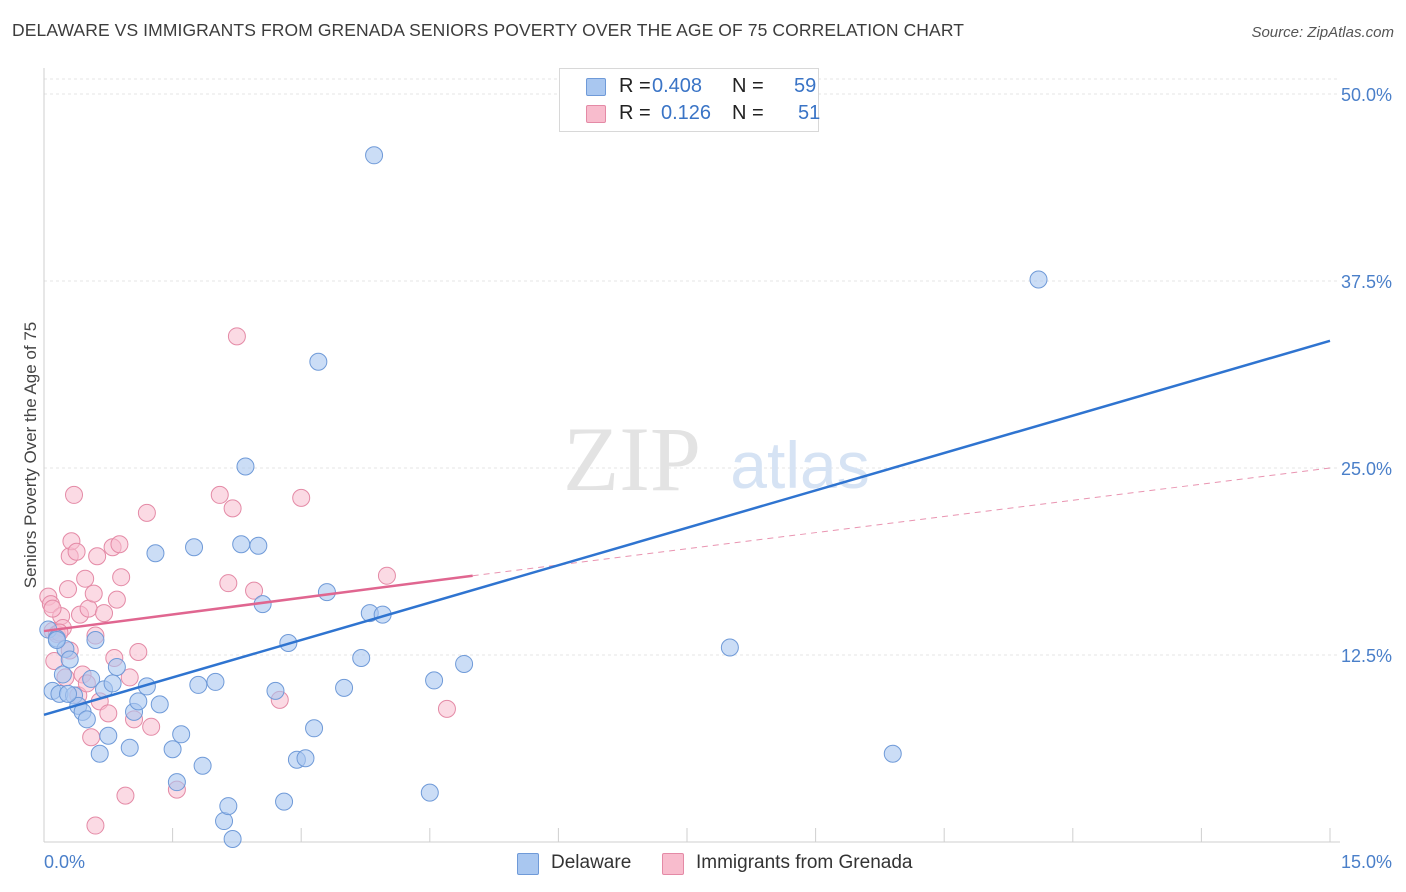 The height and width of the screenshot is (892, 1406). I want to click on grenada-trend-dashed, so click(901, 522).